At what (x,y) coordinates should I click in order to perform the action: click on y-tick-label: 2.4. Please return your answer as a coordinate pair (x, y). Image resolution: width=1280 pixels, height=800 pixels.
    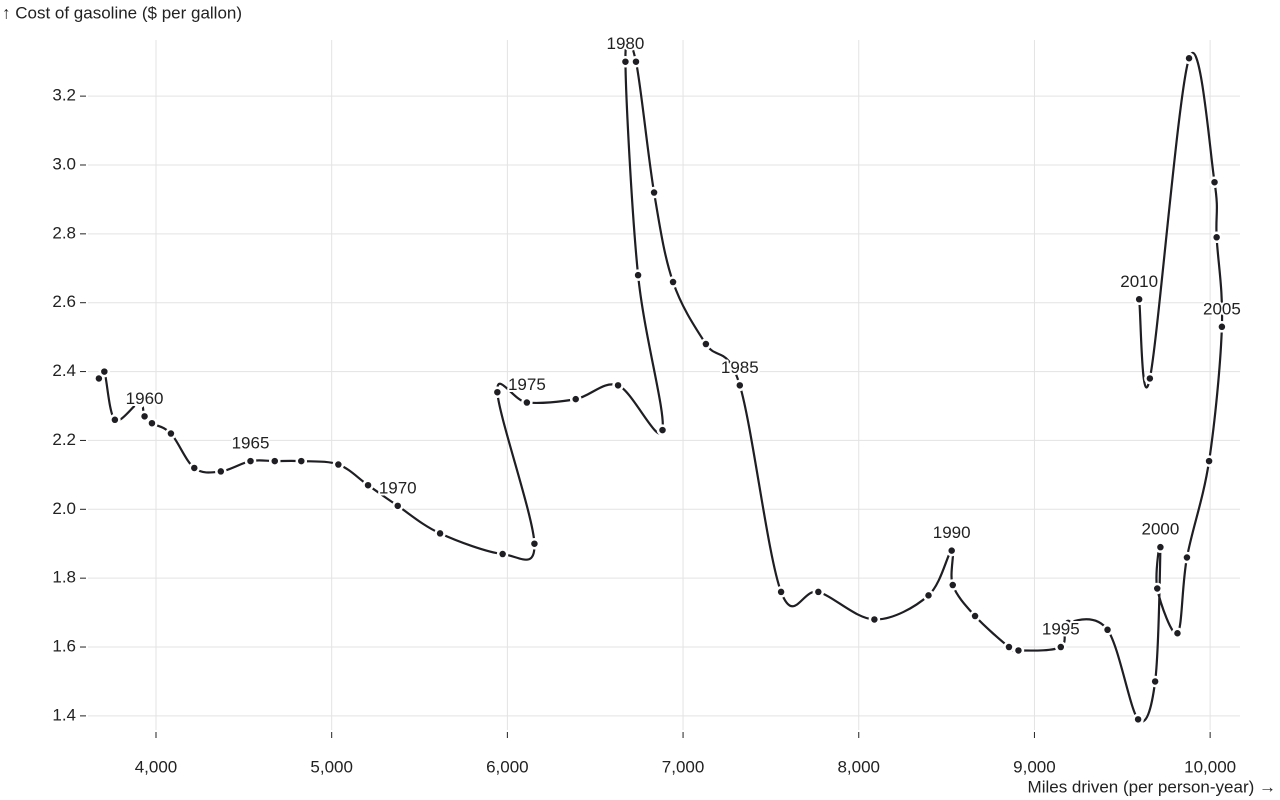
    Looking at the image, I should click on (64, 370).